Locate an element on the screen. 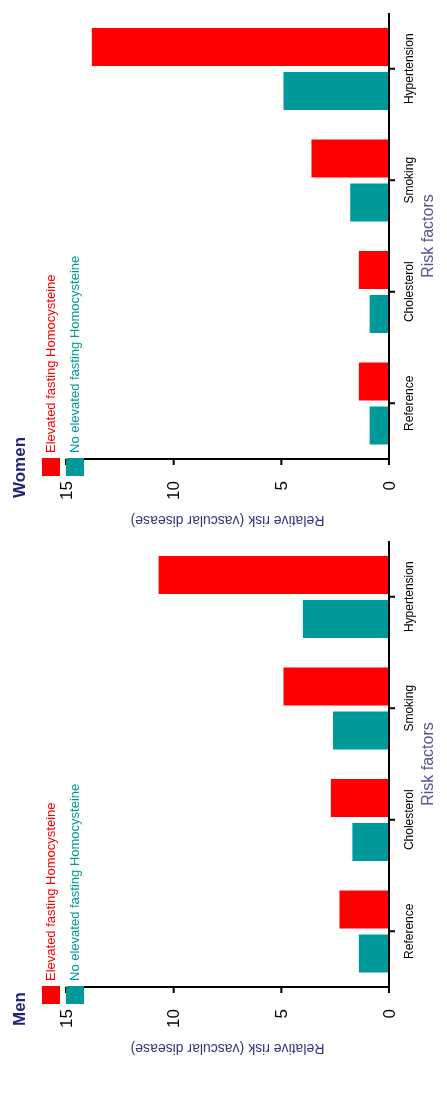 The width and height of the screenshot is (447, 1093). text: Men is located at coordinates (20, 1008).